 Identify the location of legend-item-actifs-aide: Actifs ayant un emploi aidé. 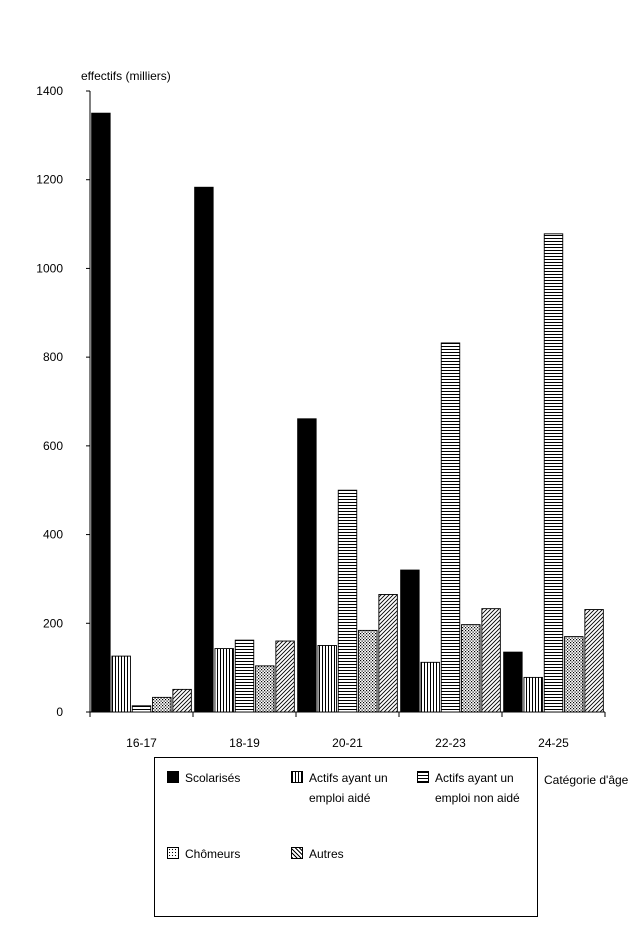
(350, 788).